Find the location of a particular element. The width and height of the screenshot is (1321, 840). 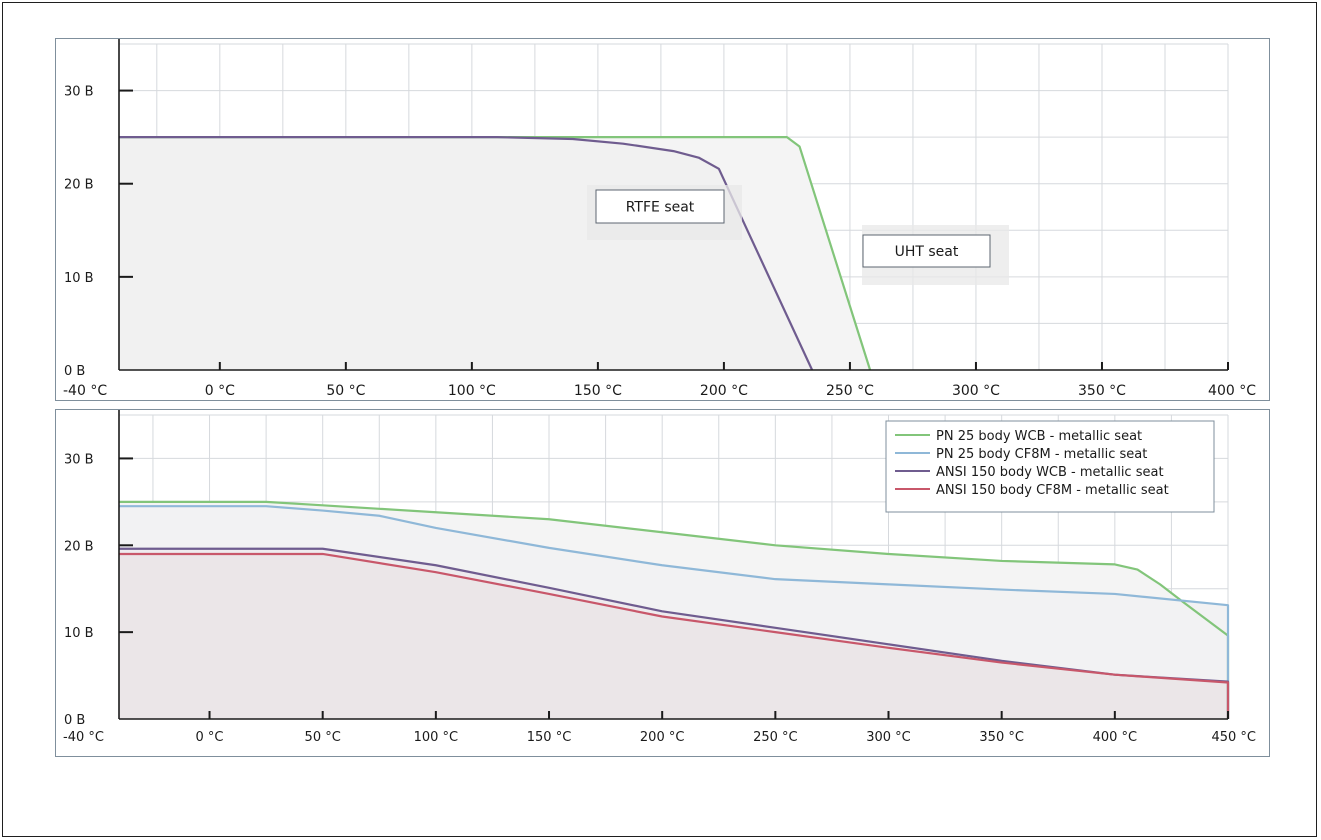

series-area is located at coordinates (466, 253).